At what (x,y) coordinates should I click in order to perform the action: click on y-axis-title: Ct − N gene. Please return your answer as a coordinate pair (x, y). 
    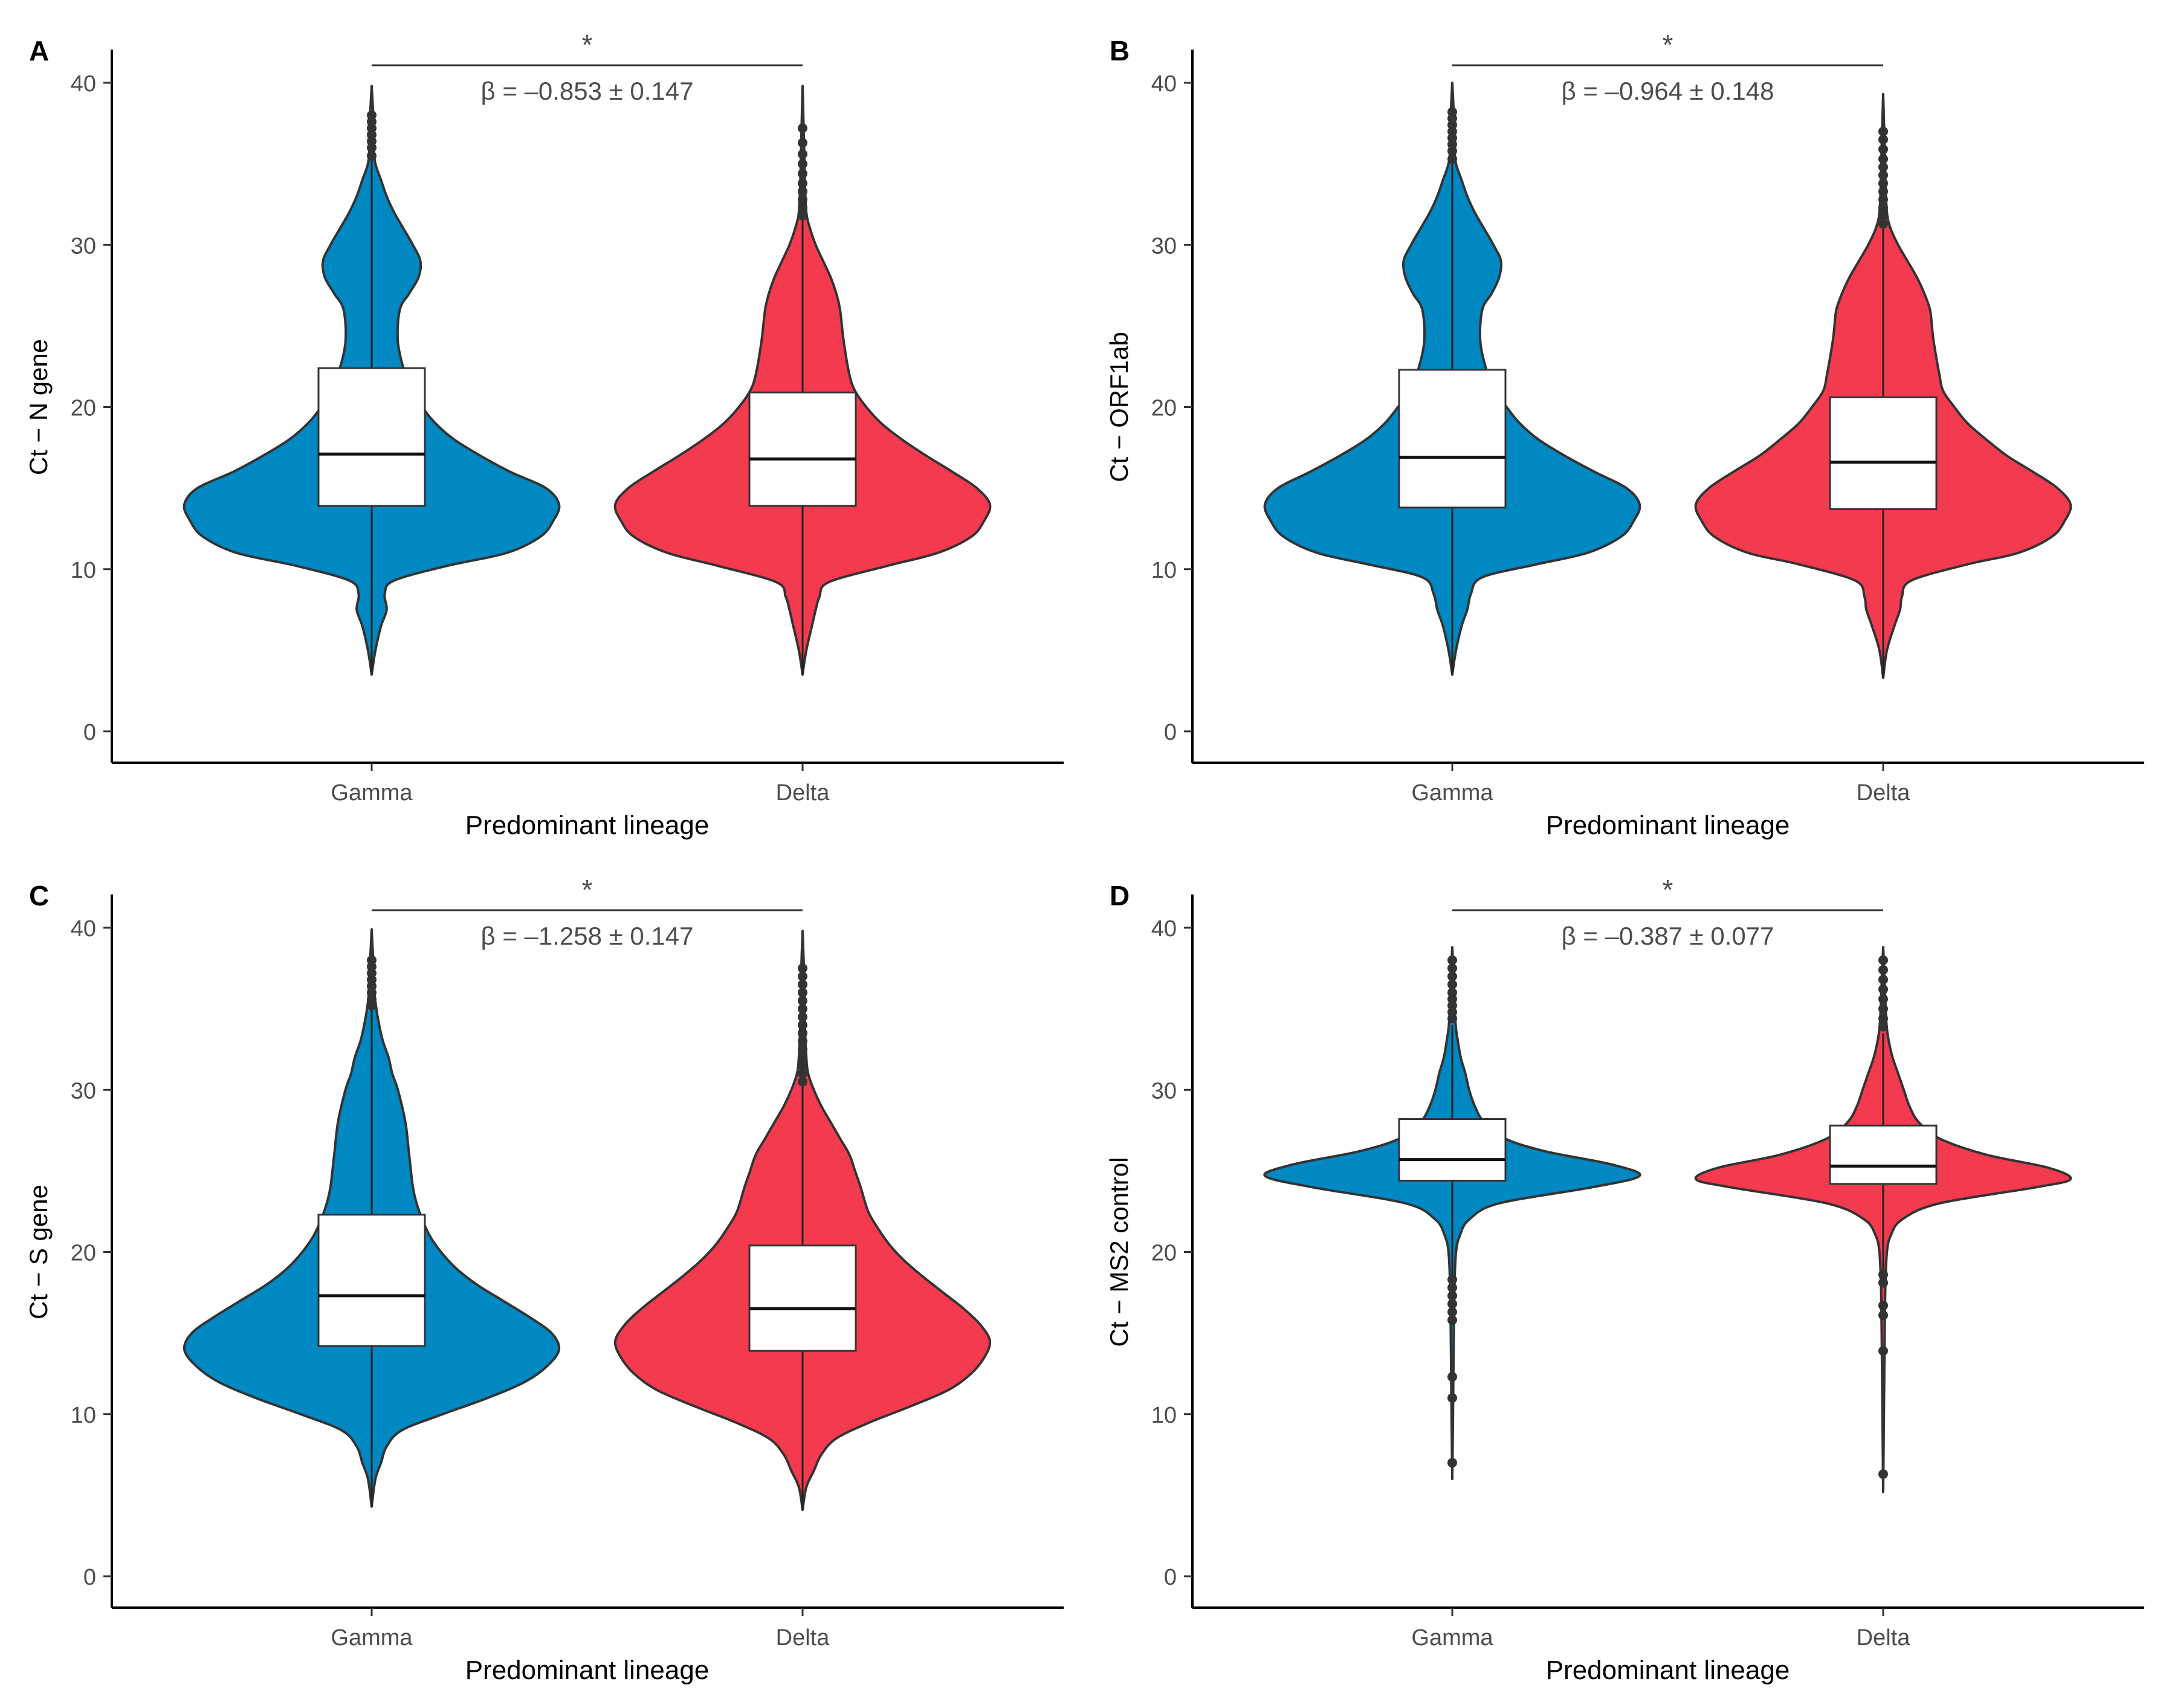
    Looking at the image, I should click on (38, 407).